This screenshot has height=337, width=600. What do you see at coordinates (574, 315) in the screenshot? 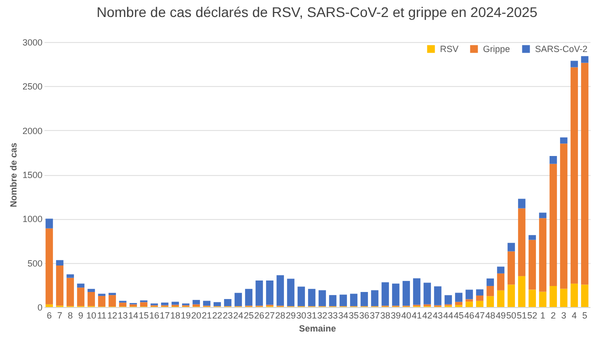
I see `x-tick-label: 4` at bounding box center [574, 315].